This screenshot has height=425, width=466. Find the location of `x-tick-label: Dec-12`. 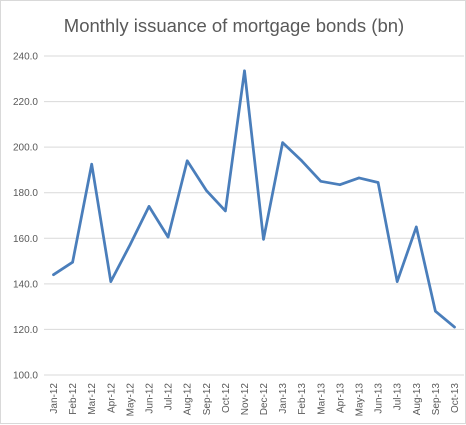

x-tick-label: Dec-12 is located at coordinates (264, 399).